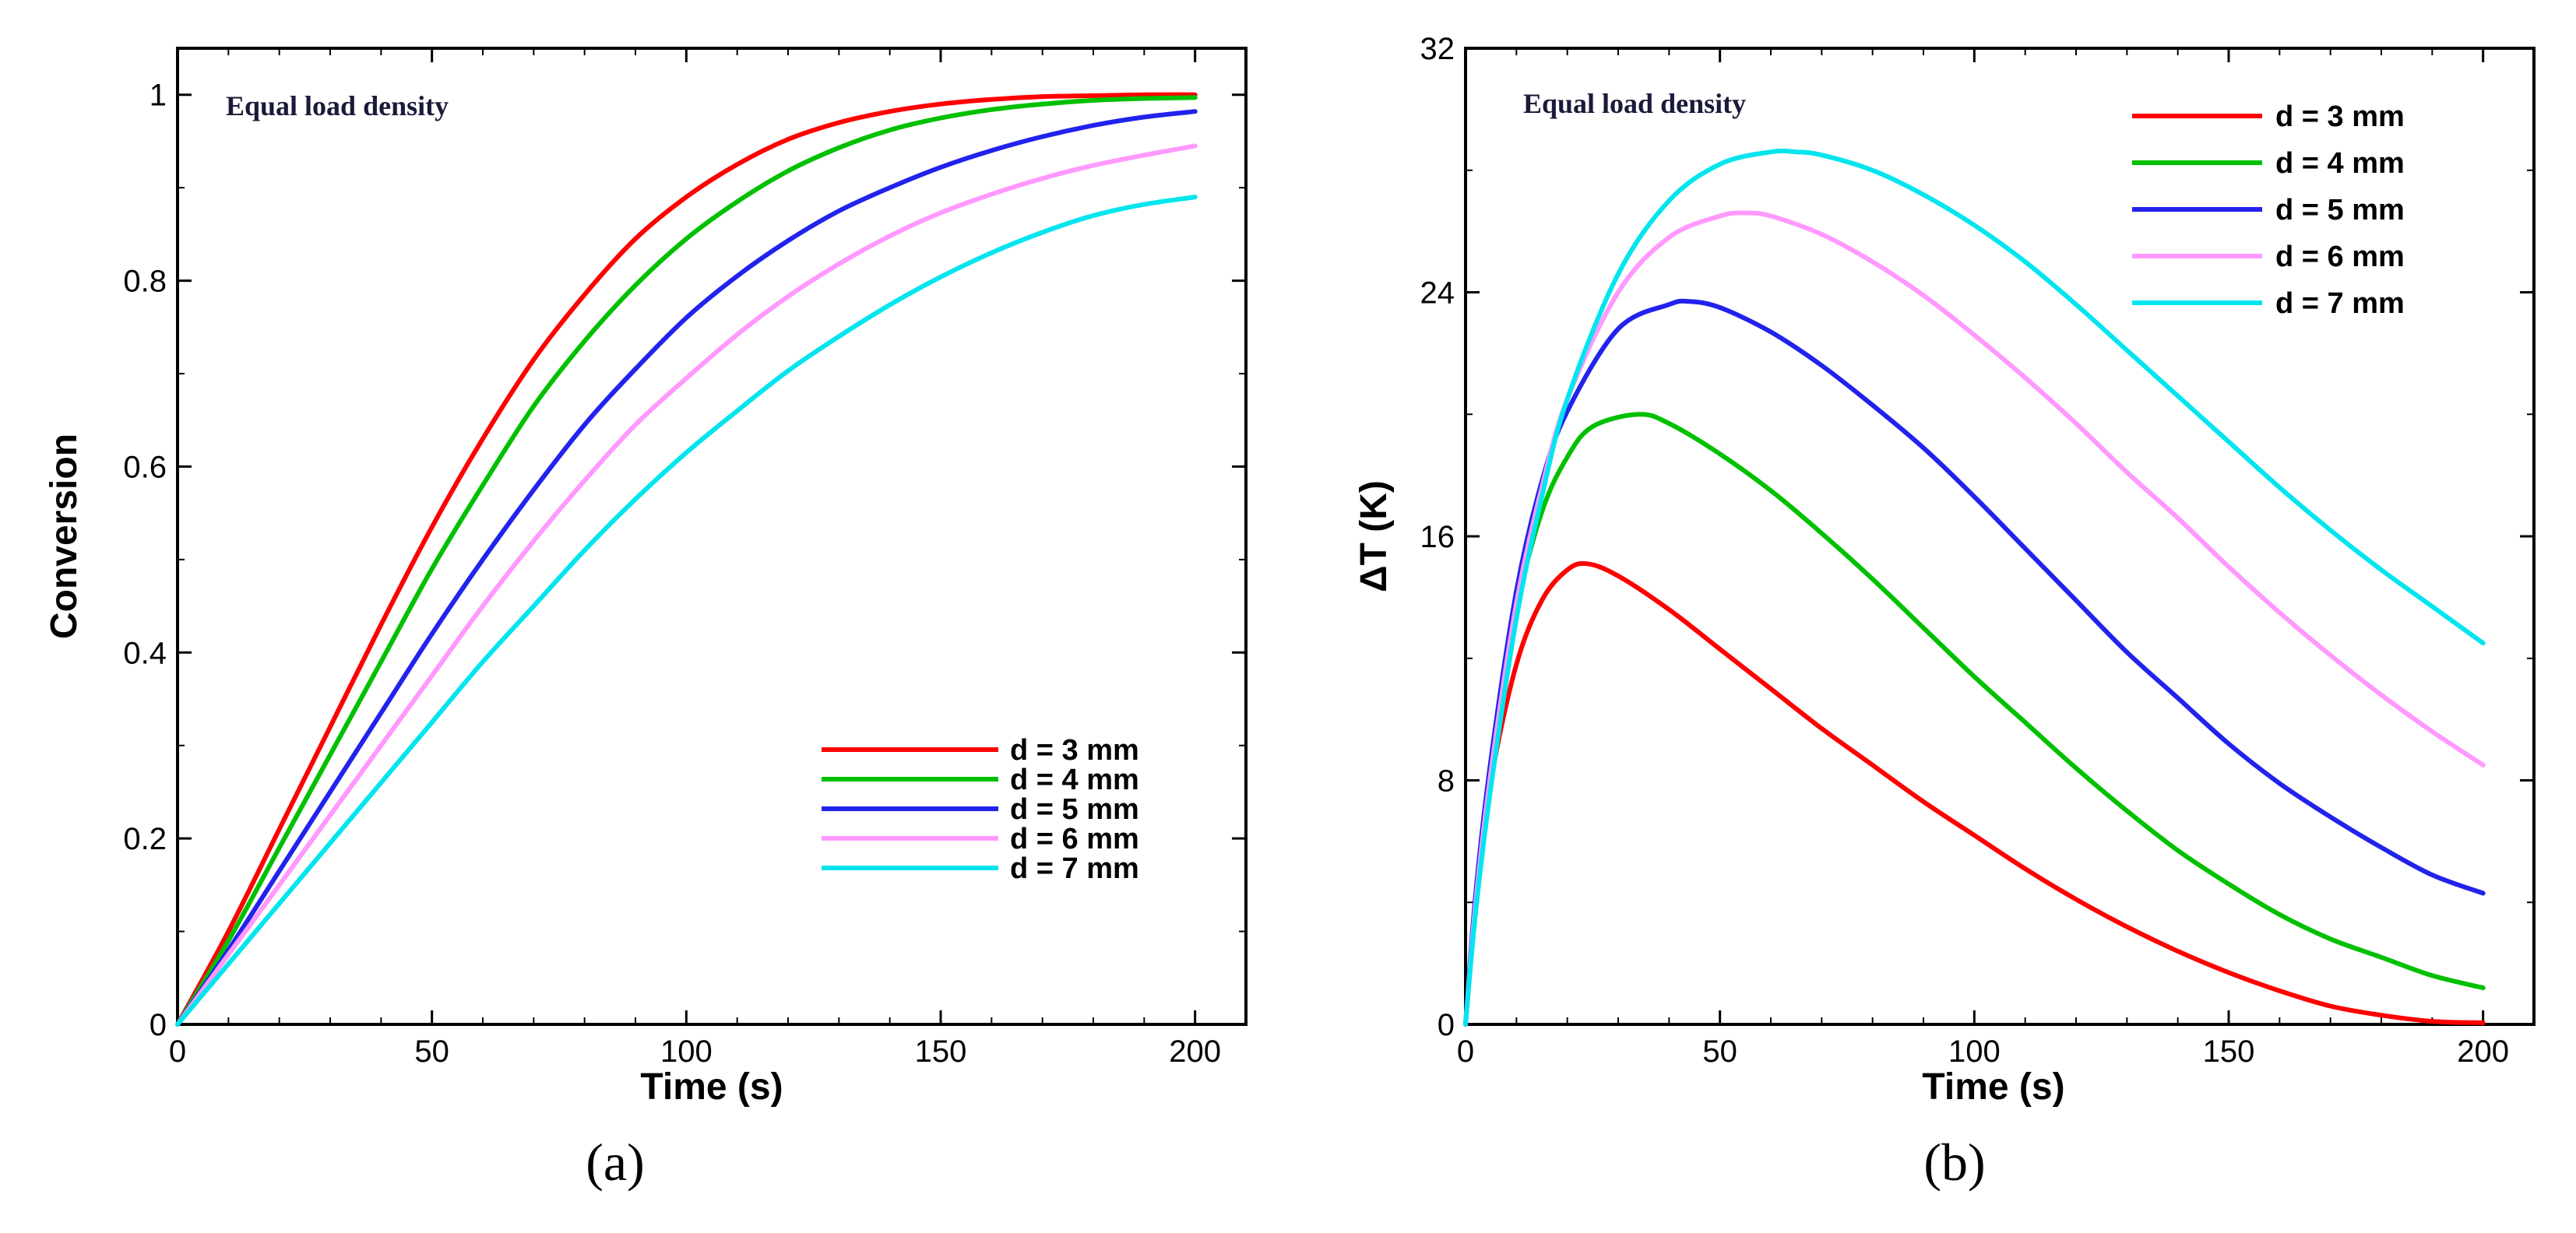 The image size is (2576, 1233). Describe the element at coordinates (1074, 750) in the screenshot. I see `panel-a-legend-label-d-3-mm: d = 3 mm` at that location.